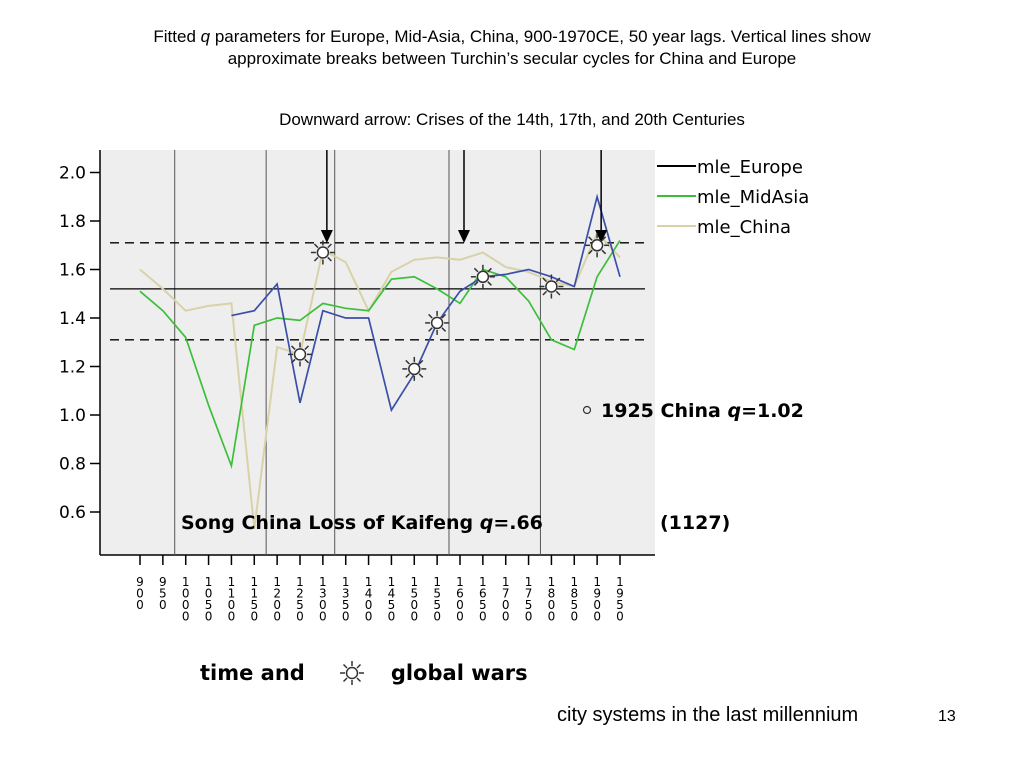  What do you see at coordinates (362, 523) in the screenshot?
I see `annotation-kaifeng: Song China Loss of Kaifeng q=.66` at bounding box center [362, 523].